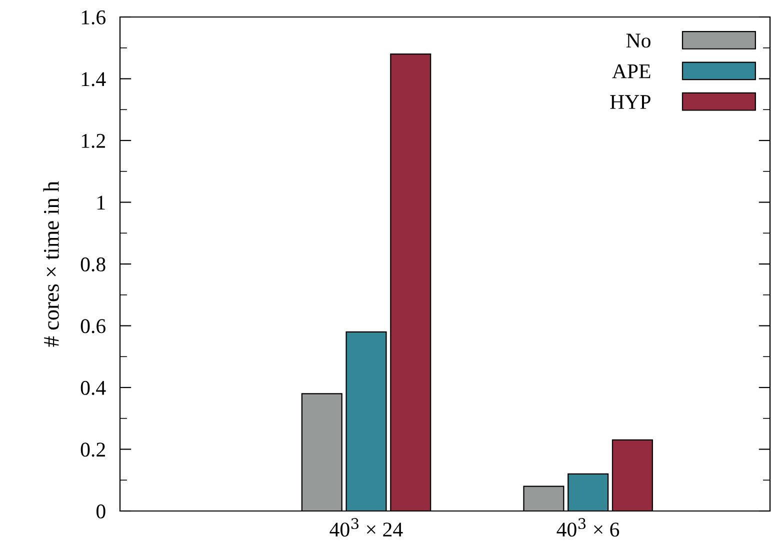 The height and width of the screenshot is (552, 771). What do you see at coordinates (630, 102) in the screenshot?
I see `legend-label: HYP` at bounding box center [630, 102].